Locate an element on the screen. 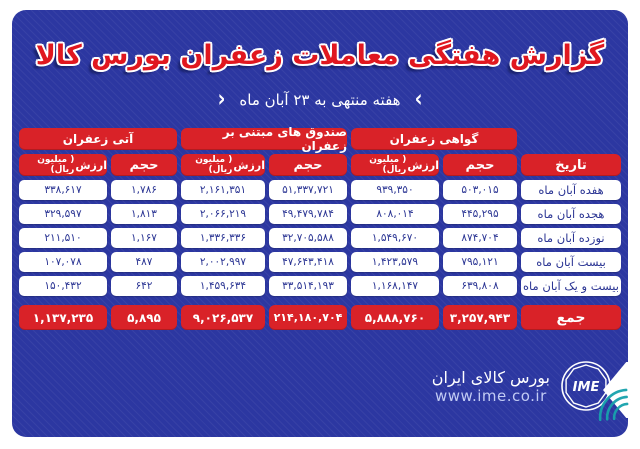 The image size is (640, 449). cert-value-cell: ۸۰۸,۰۱۴ is located at coordinates (395, 214).